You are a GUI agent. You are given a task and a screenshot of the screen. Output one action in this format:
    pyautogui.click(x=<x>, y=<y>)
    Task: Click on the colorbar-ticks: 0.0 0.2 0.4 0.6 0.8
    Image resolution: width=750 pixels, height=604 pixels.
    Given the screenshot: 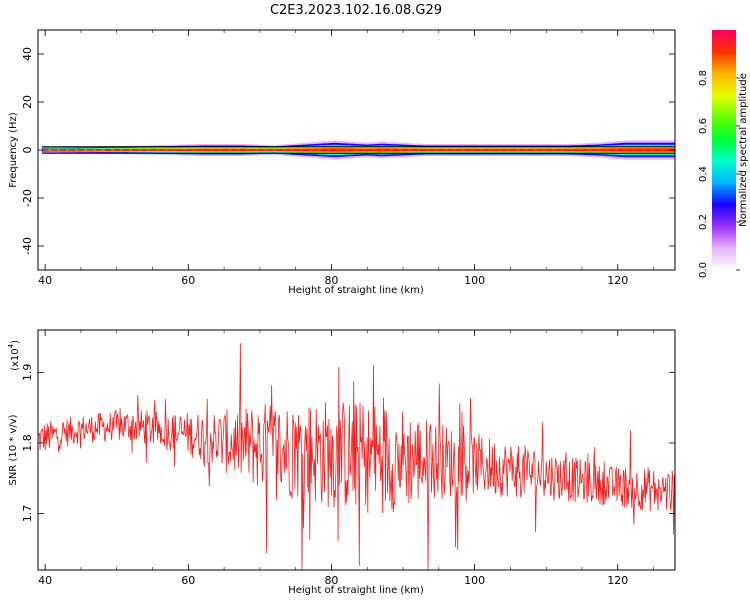 What is the action you would take?
    pyautogui.click(x=719, y=174)
    